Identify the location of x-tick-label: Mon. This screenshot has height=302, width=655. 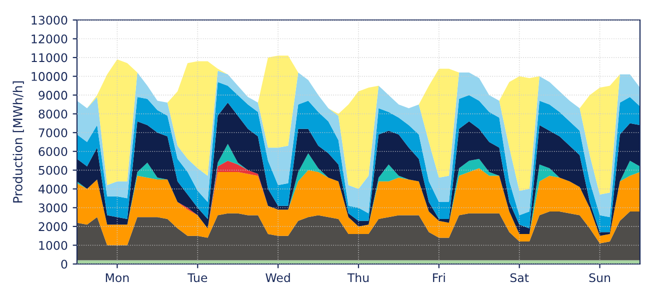
(117, 277).